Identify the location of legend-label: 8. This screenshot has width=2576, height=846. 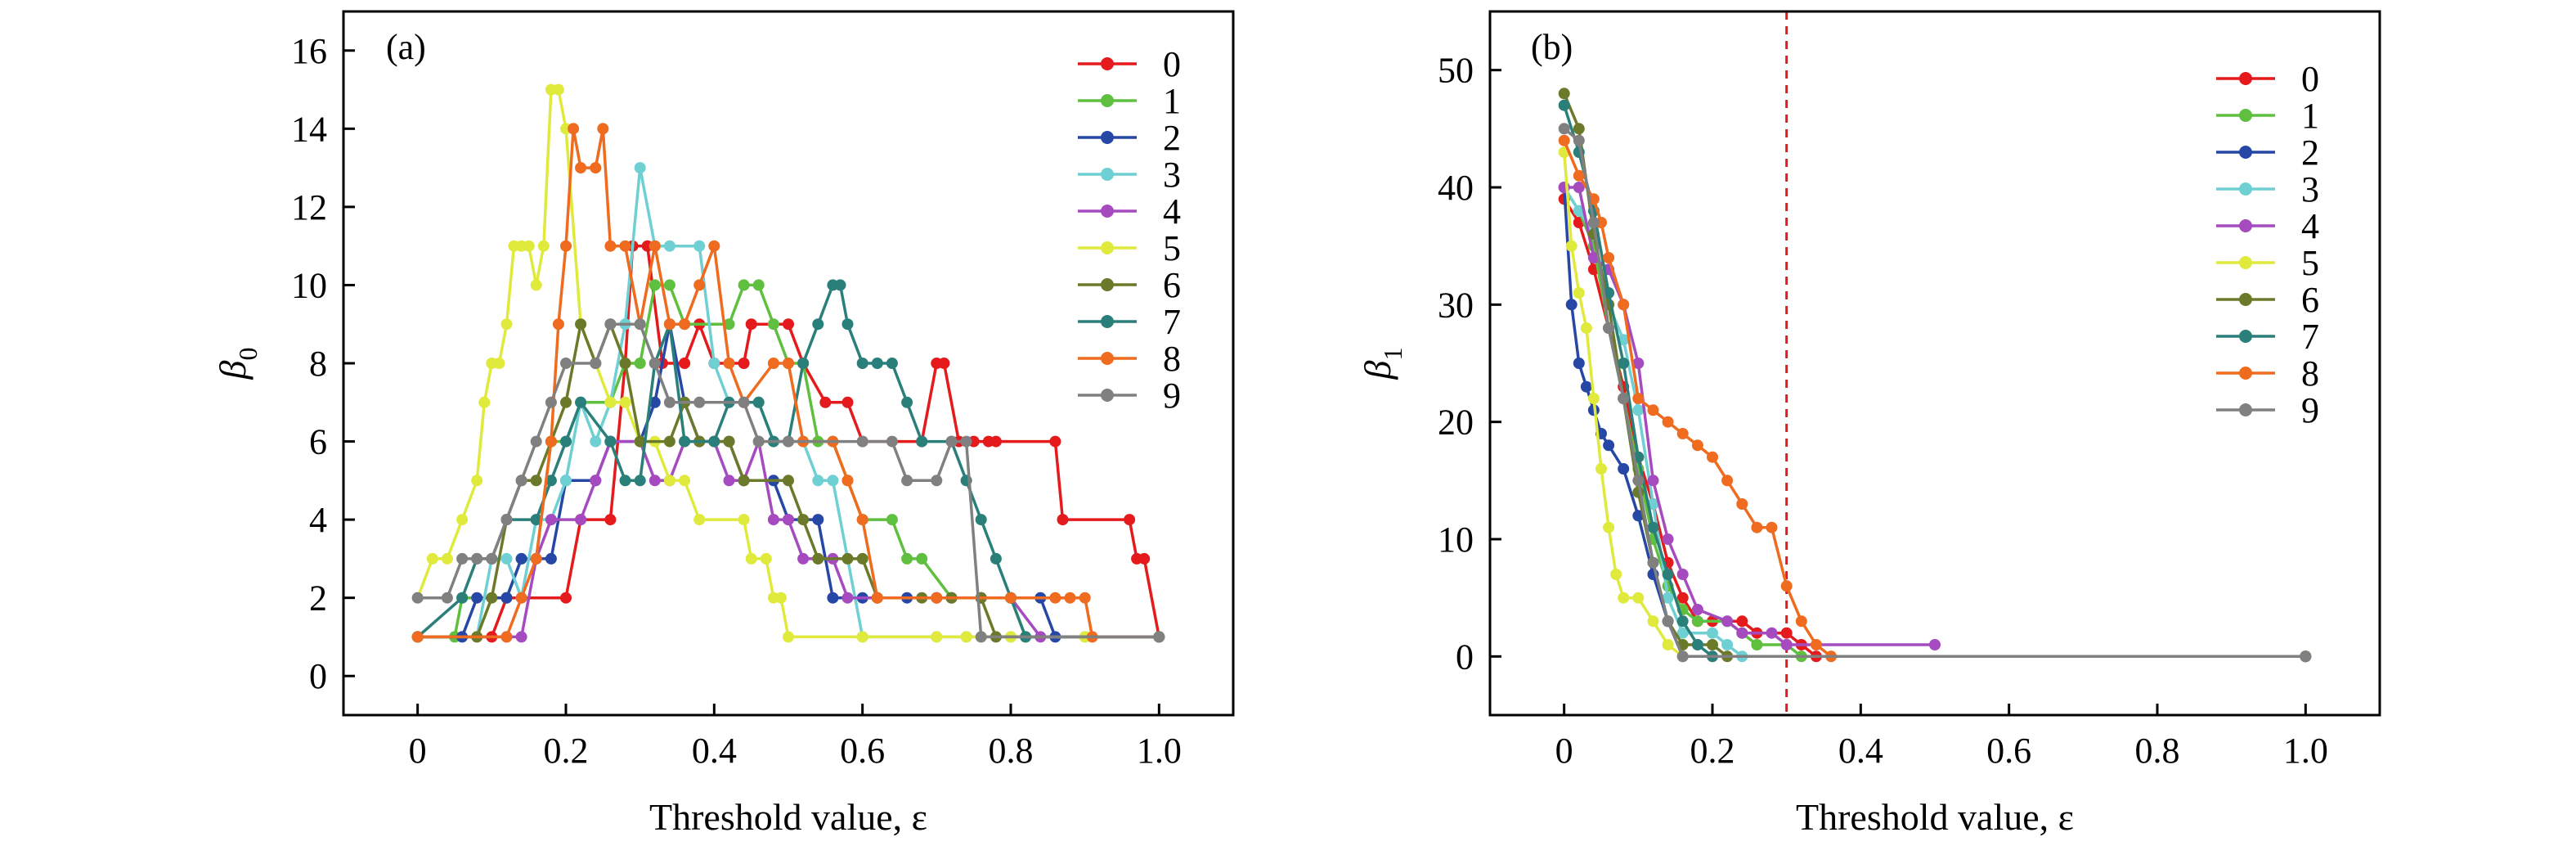
(2310, 374).